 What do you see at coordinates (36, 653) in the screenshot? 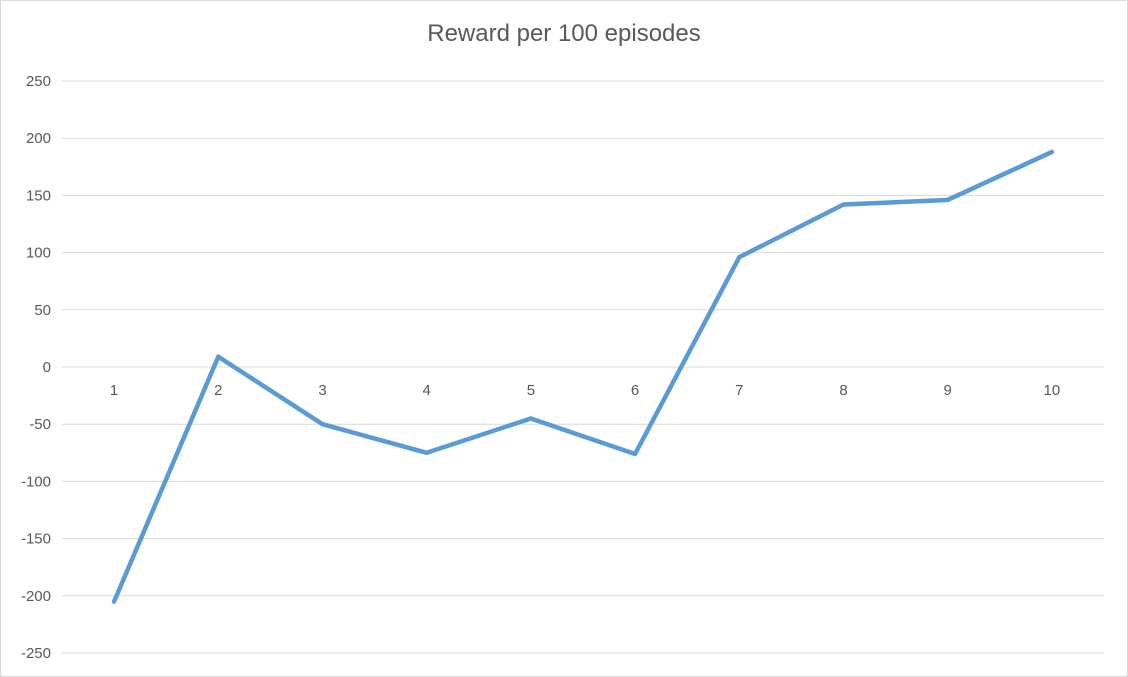
I see `y-tick-label: -250` at bounding box center [36, 653].